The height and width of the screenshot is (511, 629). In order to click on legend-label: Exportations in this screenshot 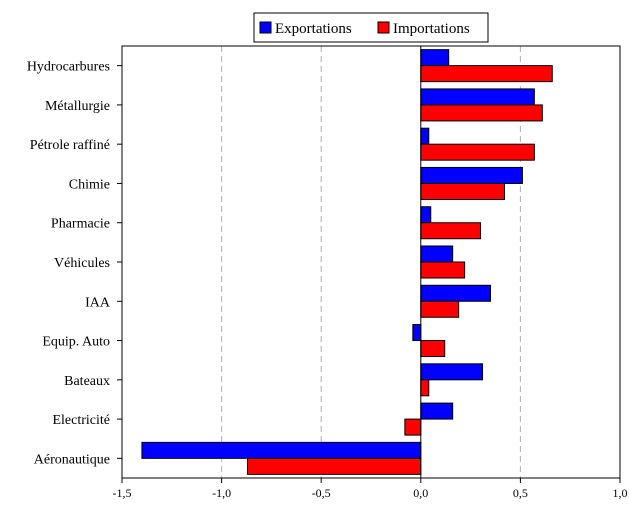, I will do `click(313, 29)`.